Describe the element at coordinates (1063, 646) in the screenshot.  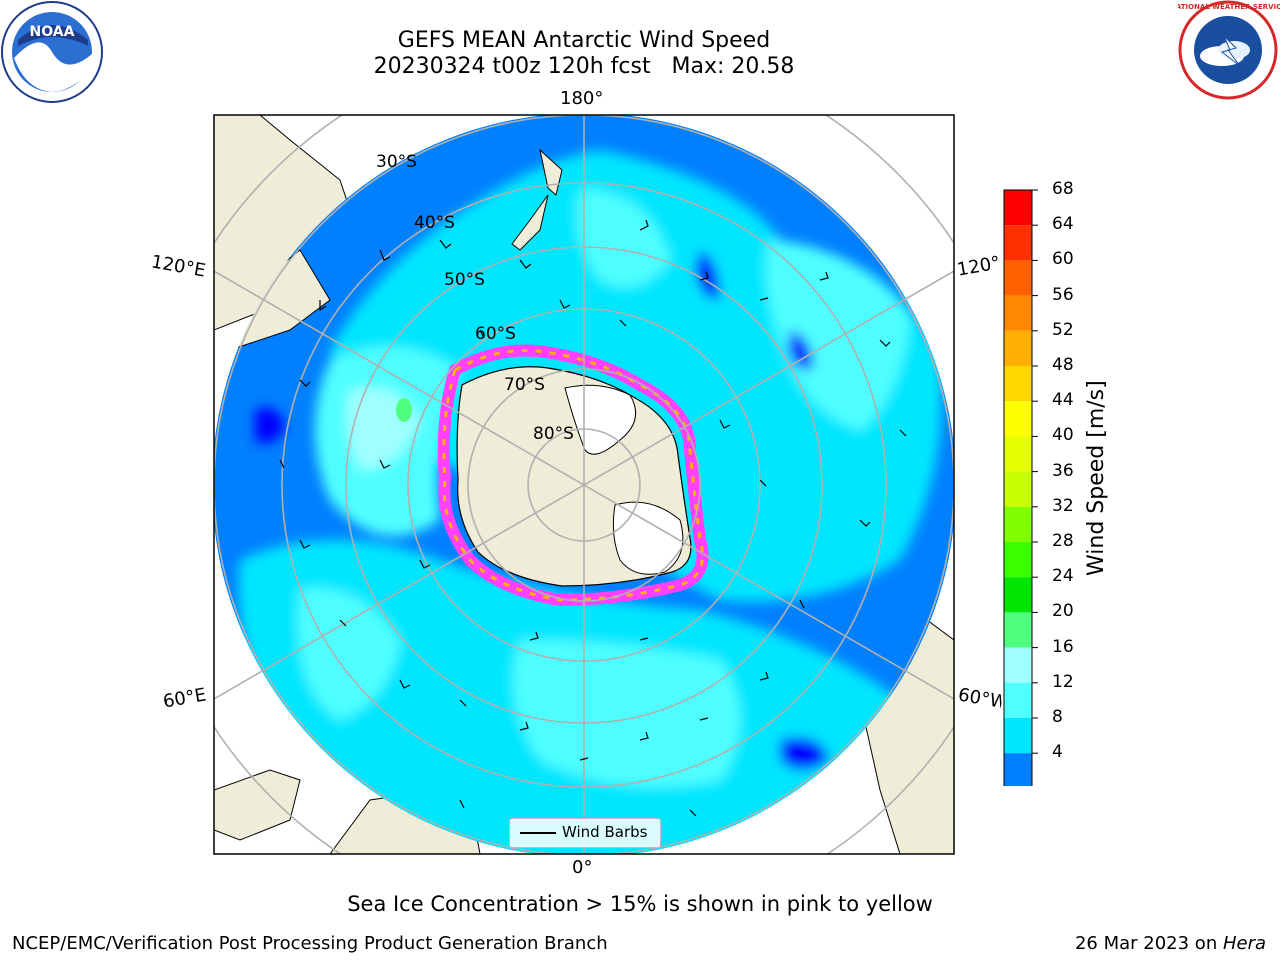
I see `colorbar-tick-label: 16` at that location.